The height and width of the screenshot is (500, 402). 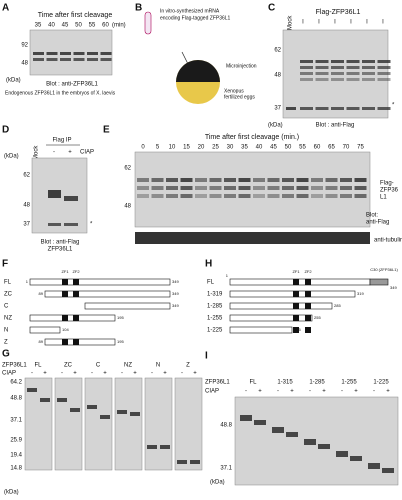 I want to click on end: 255, so click(x=317, y=317).